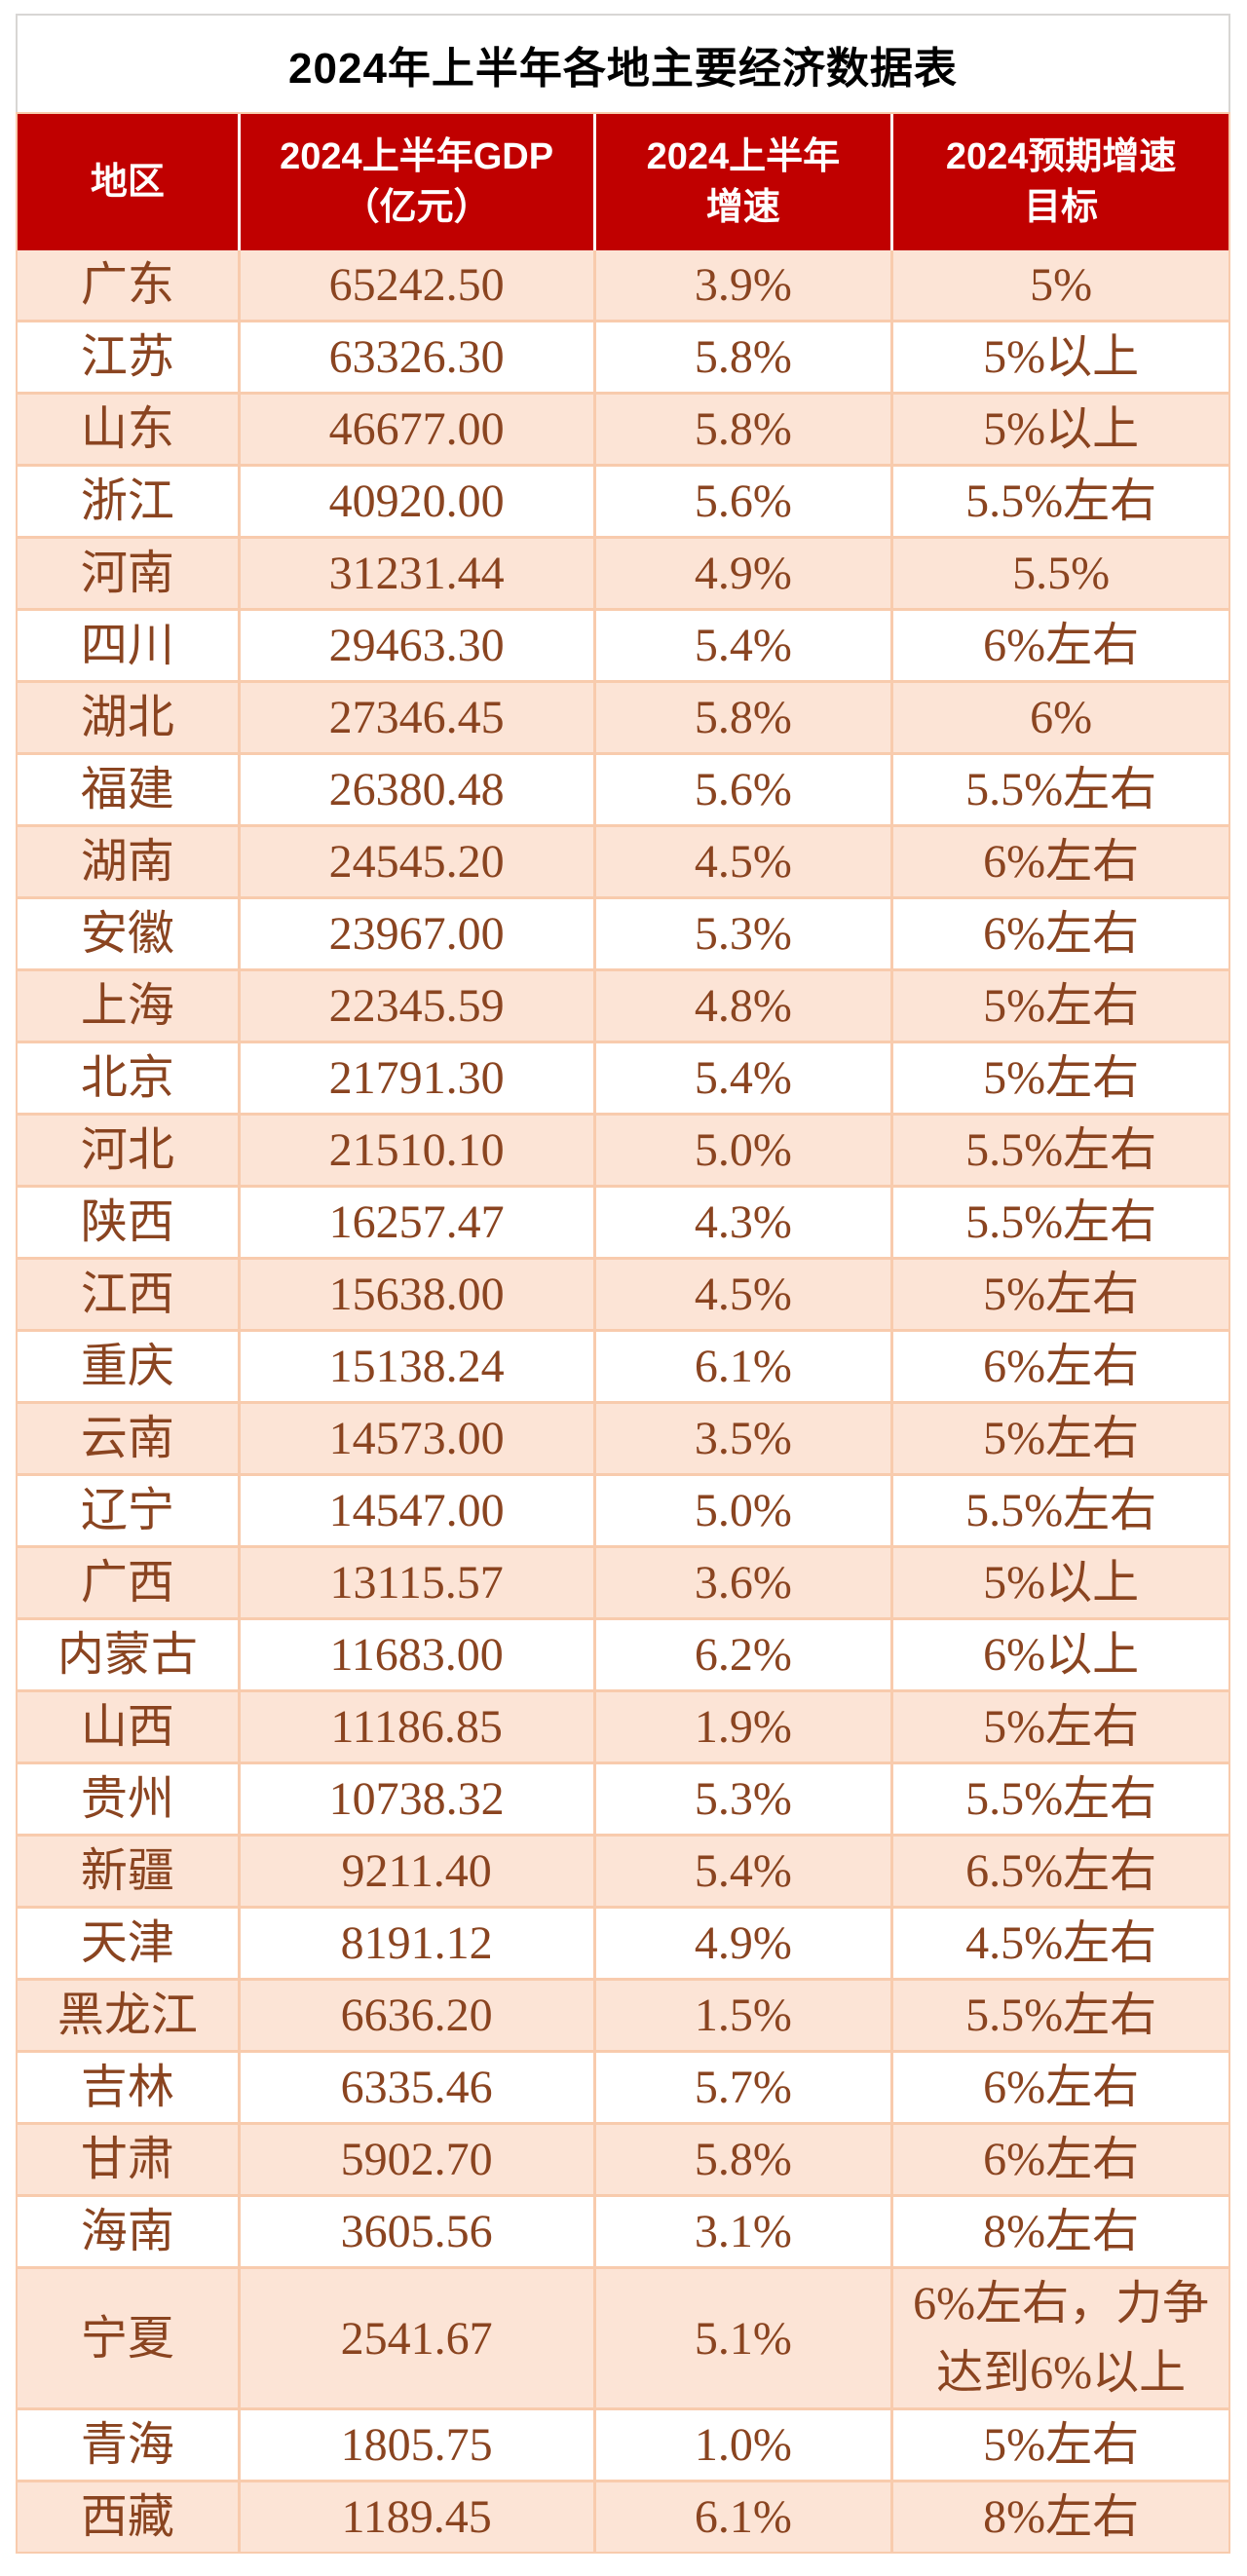 Image resolution: width=1247 pixels, height=2576 pixels. I want to click on table-row: 甘肃 5902.70 5.8% 6%左右, so click(623, 2161).